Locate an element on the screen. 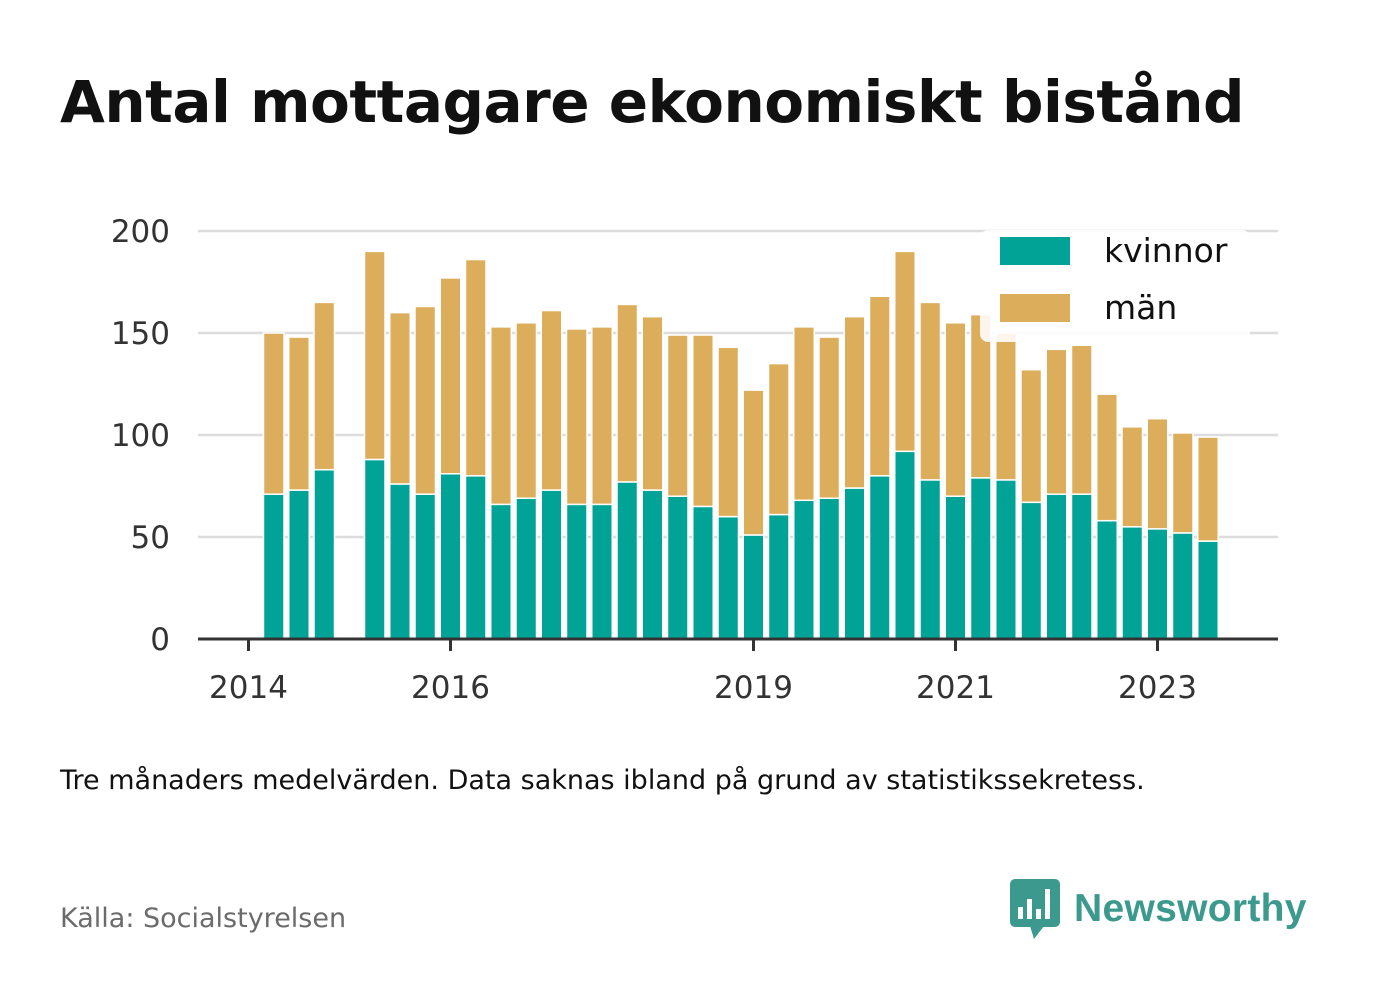 The width and height of the screenshot is (1382, 999). x-tick-label: 2019 is located at coordinates (753, 688).